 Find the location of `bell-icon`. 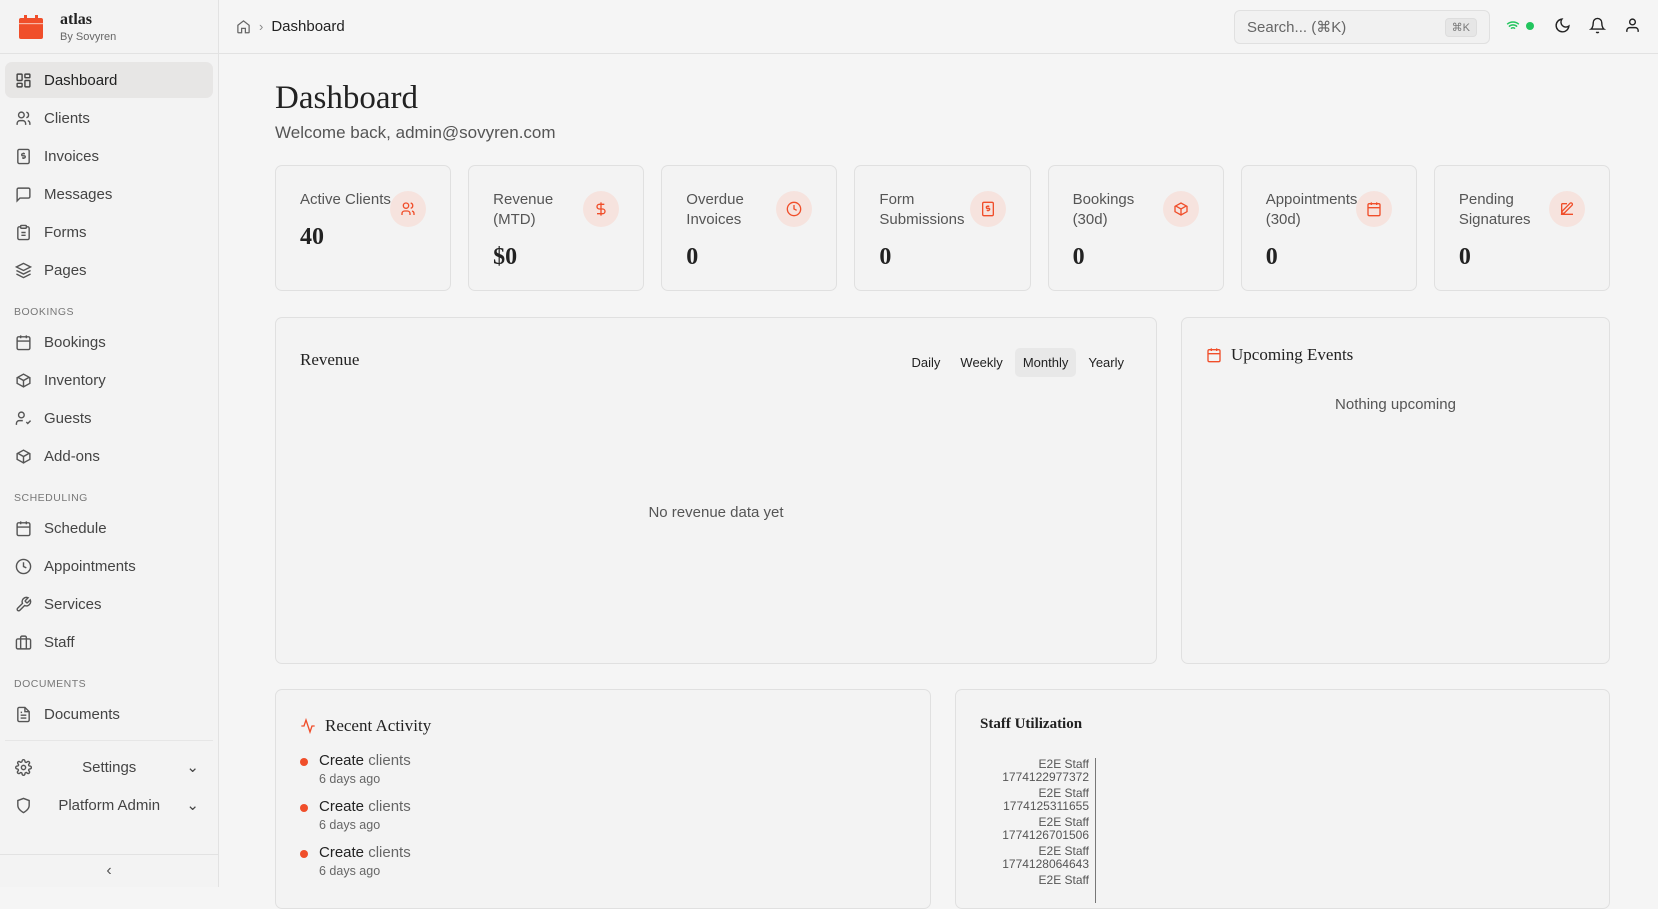

bell-icon is located at coordinates (1597, 25).